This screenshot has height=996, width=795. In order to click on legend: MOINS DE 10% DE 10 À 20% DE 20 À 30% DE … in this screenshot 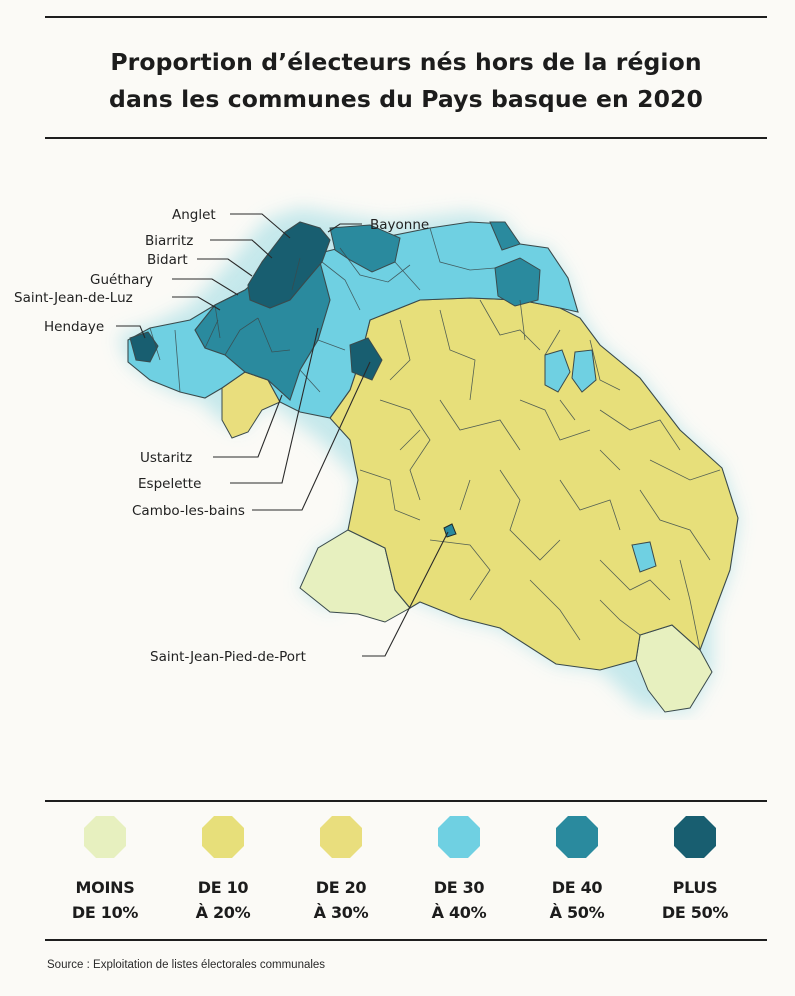, I will do `click(406, 870)`.